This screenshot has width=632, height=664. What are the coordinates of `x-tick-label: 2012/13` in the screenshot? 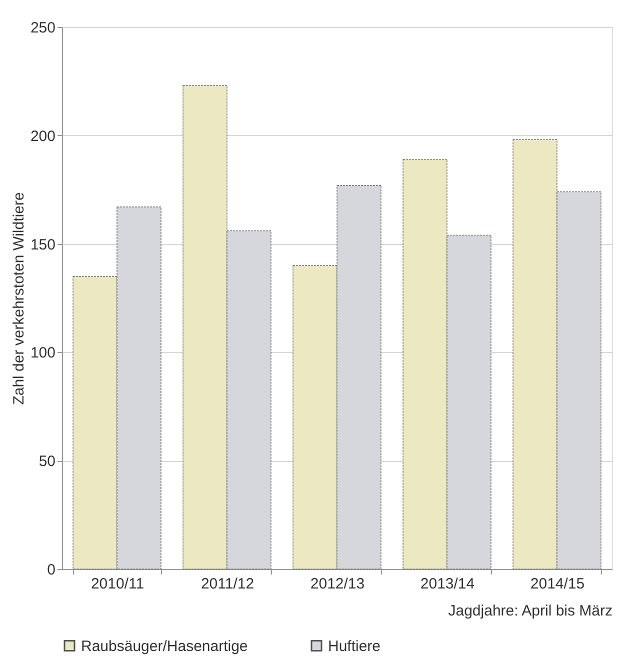 It's located at (337, 584).